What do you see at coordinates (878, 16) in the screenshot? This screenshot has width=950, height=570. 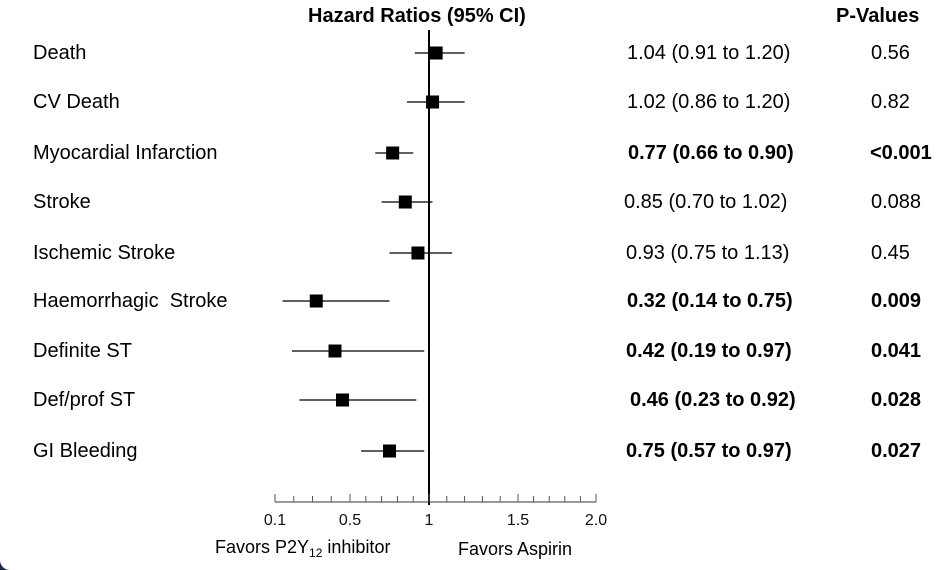 I see `pvalue-header: P-Values` at bounding box center [878, 16].